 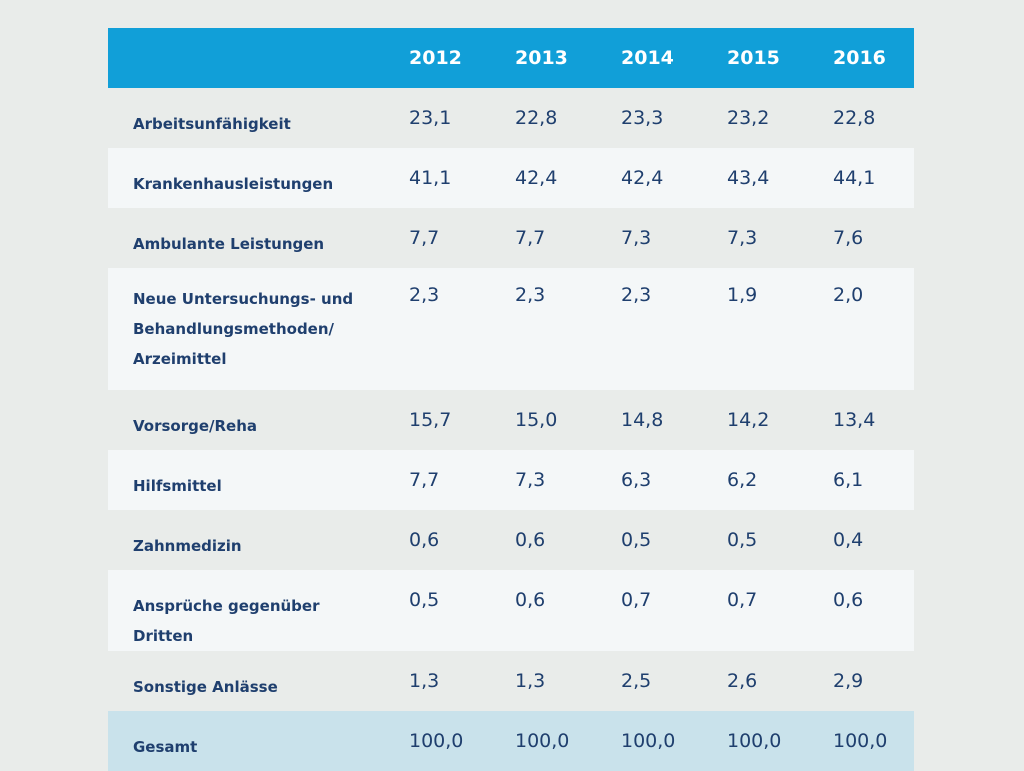 What do you see at coordinates (542, 741) in the screenshot?
I see `cell-2013: 100,0` at bounding box center [542, 741].